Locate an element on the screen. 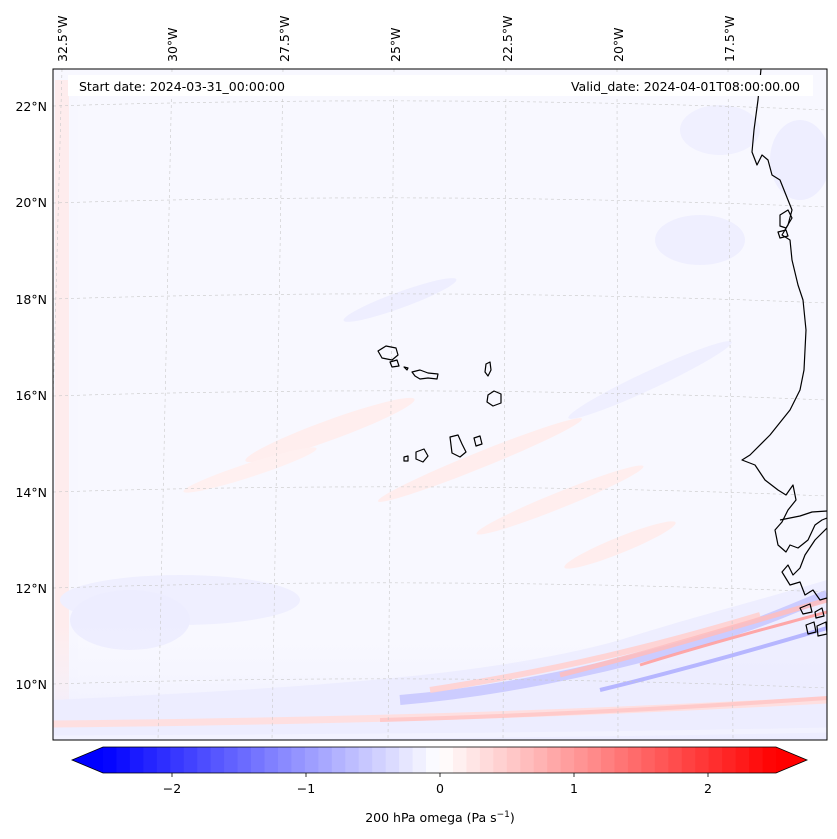  lon-label-27-5w: 27.5°W is located at coordinates (284, 39).